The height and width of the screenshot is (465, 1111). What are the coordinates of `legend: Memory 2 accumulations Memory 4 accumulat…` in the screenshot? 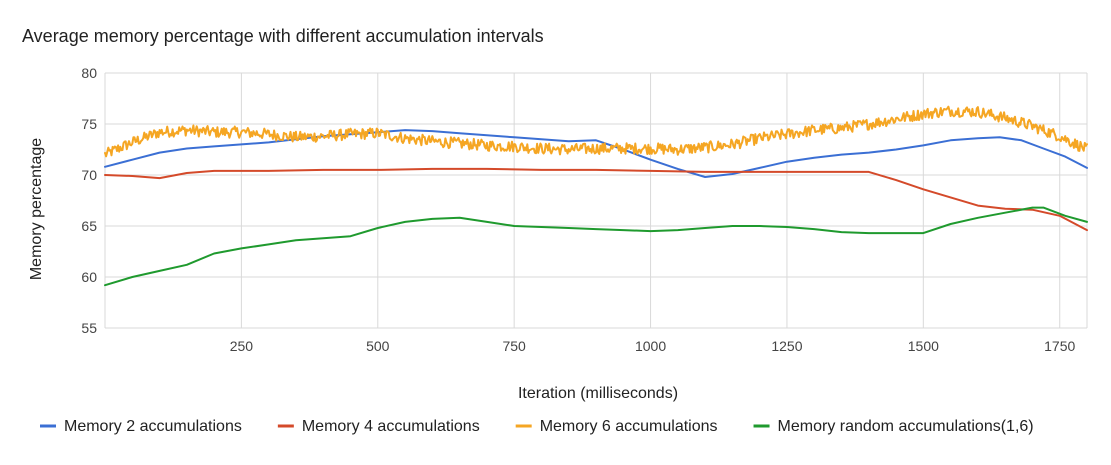 It's located at (537, 426).